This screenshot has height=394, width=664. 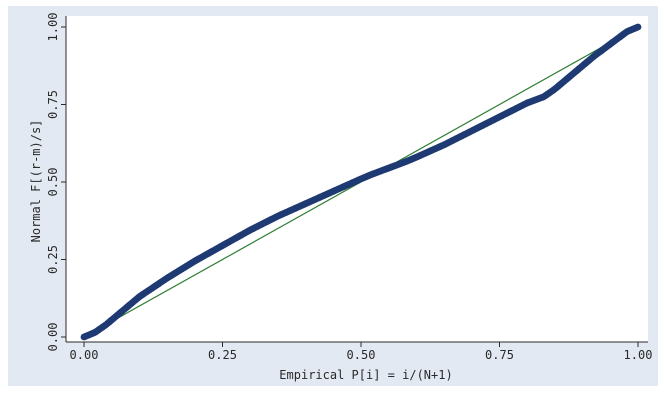 What do you see at coordinates (222, 355) in the screenshot?
I see `x-tick-label: 0.25` at bounding box center [222, 355].